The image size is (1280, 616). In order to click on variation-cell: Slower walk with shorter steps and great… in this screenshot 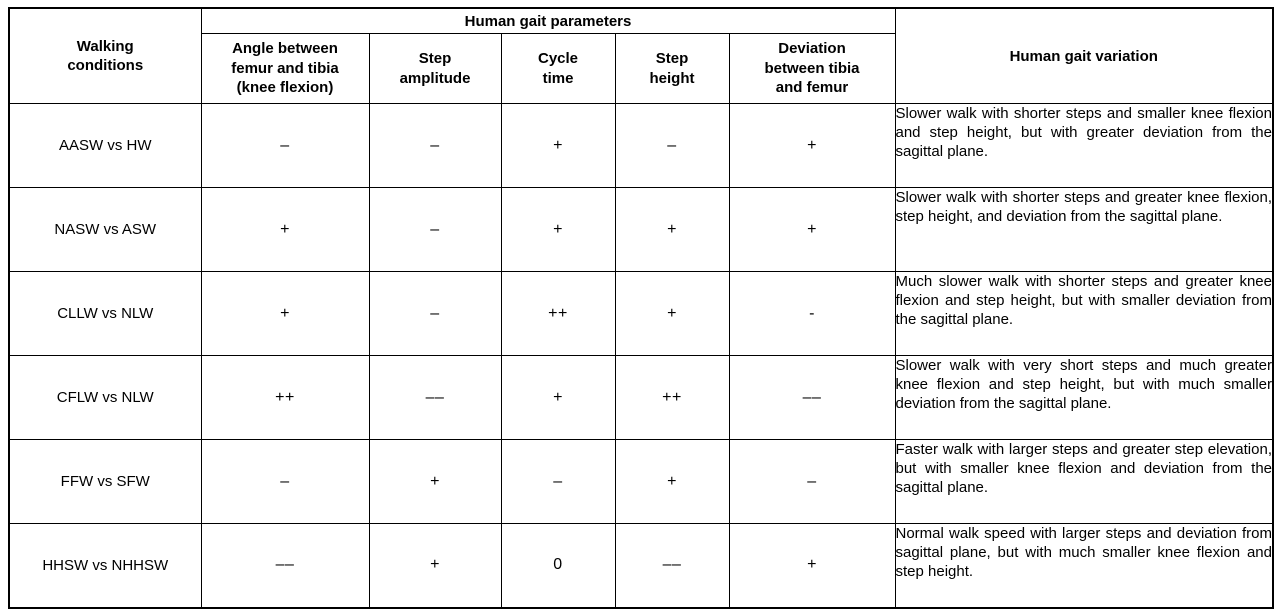, I will do `click(1084, 229)`.